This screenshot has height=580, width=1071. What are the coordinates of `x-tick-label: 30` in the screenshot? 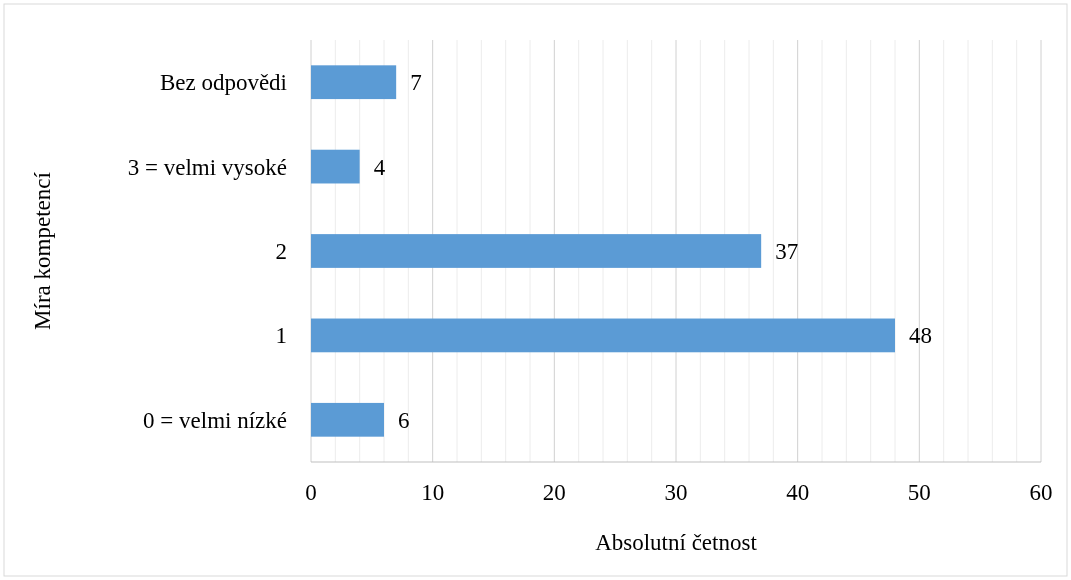 It's located at (676, 492).